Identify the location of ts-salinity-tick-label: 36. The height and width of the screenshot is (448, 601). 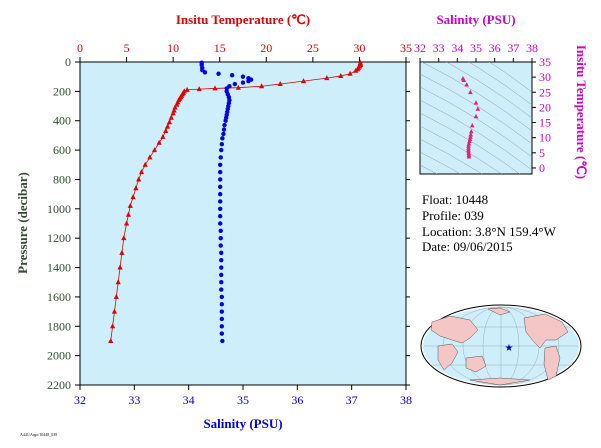
(495, 48).